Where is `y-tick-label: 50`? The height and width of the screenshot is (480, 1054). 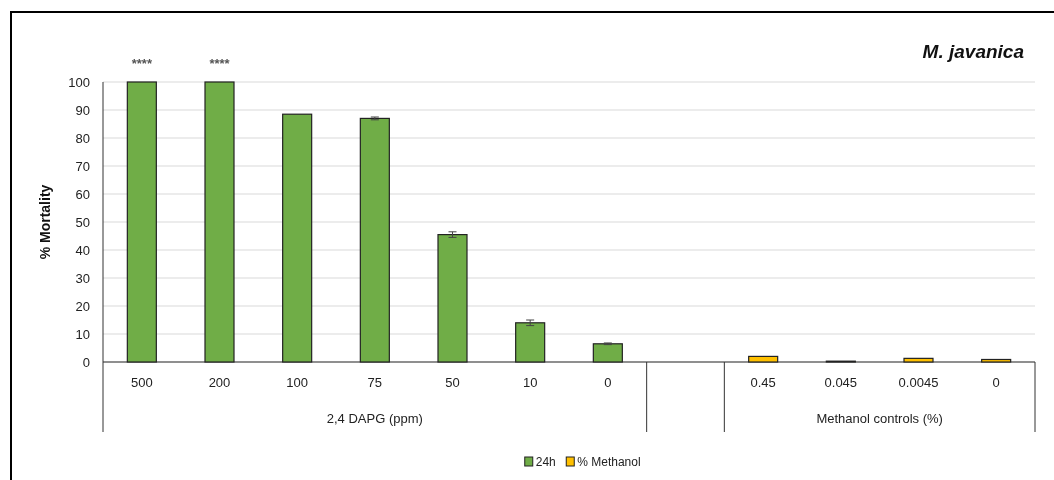
y-tick-label: 50 is located at coordinates (82, 222).